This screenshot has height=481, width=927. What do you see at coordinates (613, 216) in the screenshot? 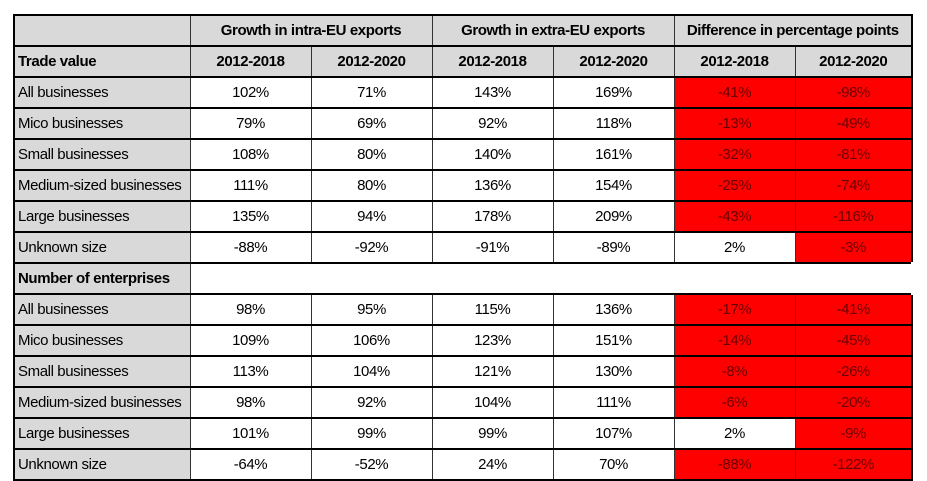
I see `value-cell: 209%` at bounding box center [613, 216].